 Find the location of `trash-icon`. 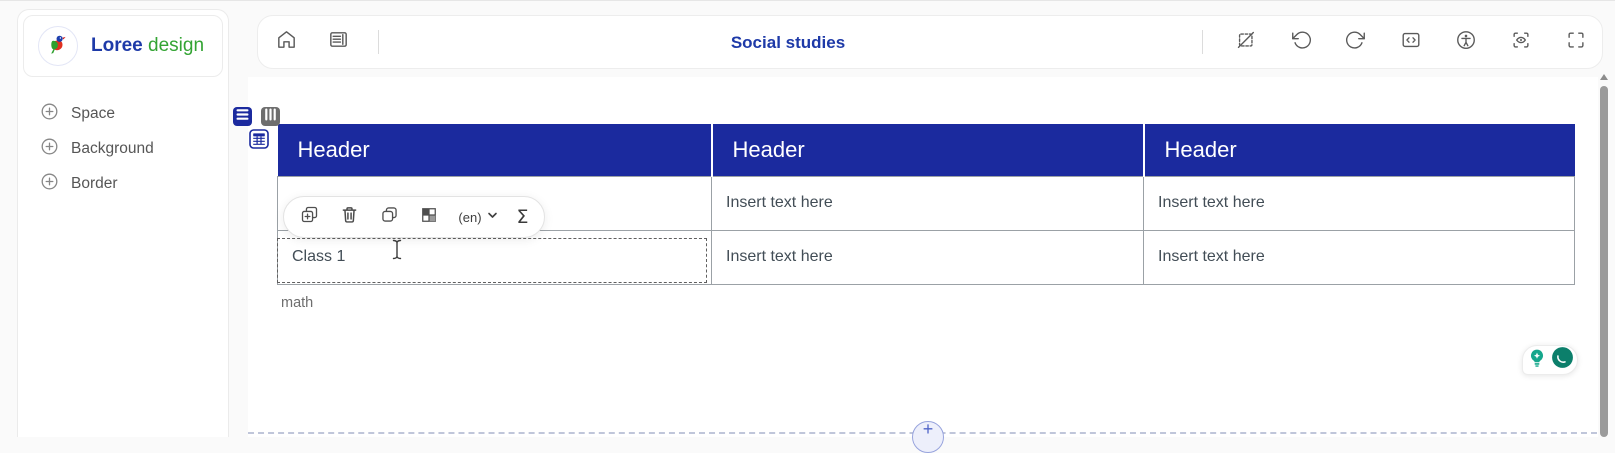

trash-icon is located at coordinates (349, 217).